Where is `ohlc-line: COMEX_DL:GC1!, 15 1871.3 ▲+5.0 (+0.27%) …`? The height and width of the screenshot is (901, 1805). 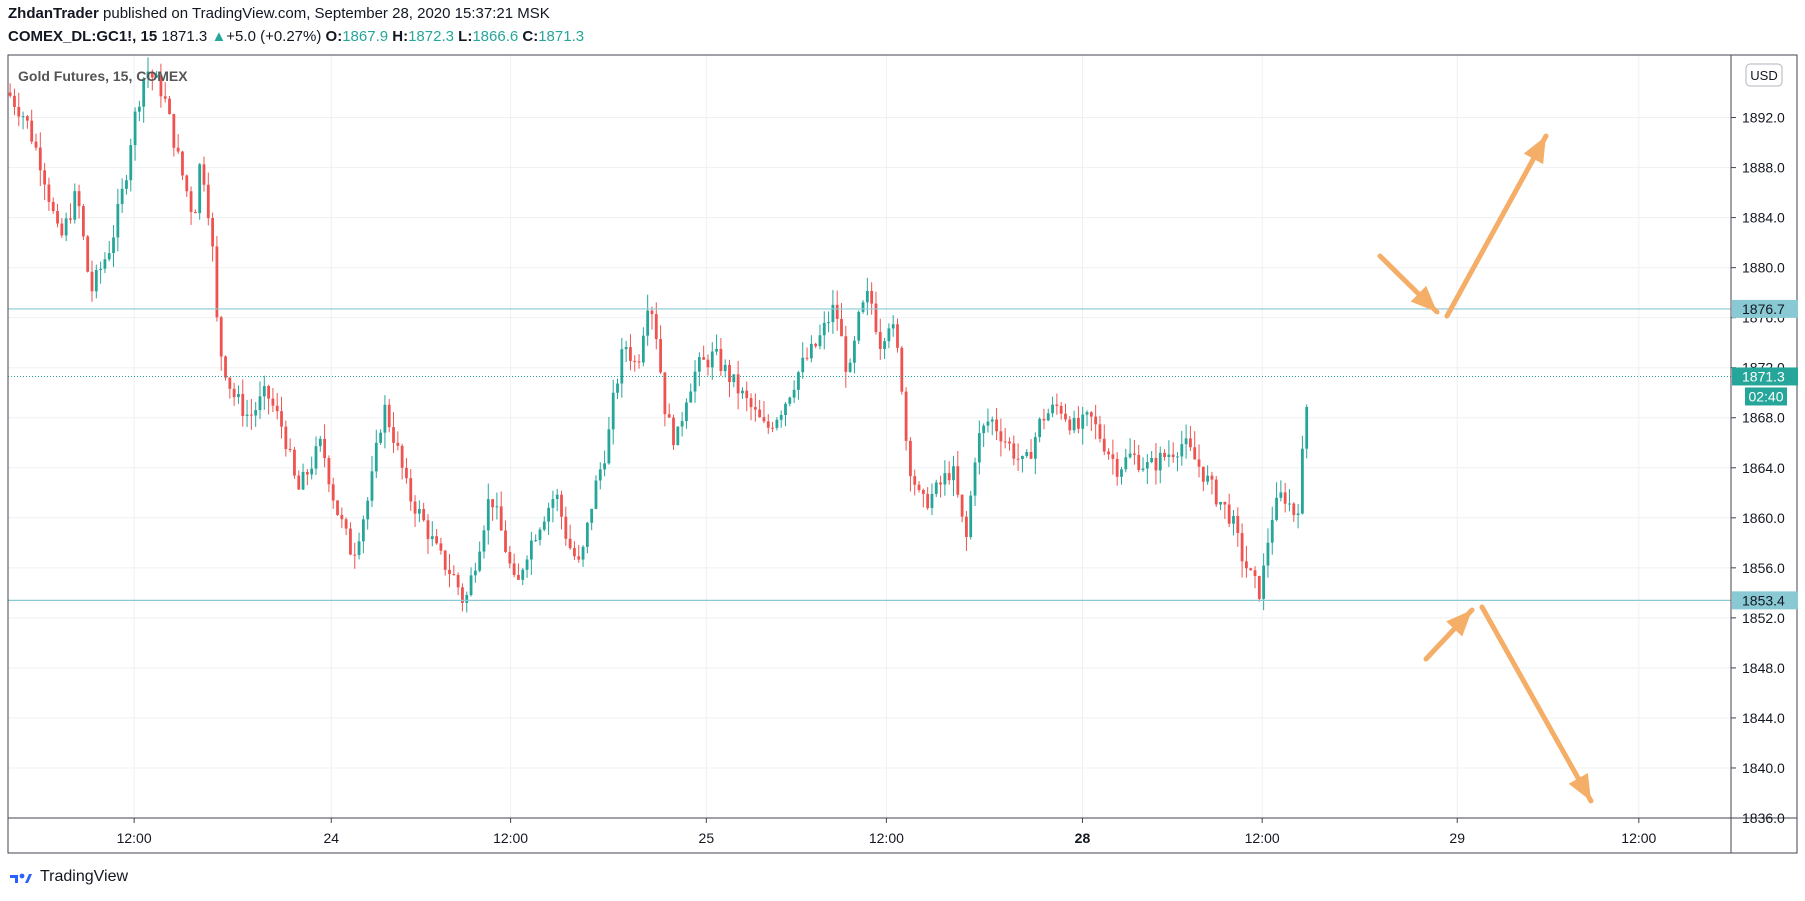 ohlc-line: COMEX_DL:GC1!, 15 1871.3 ▲+5.0 (+0.27%) … is located at coordinates (296, 36).